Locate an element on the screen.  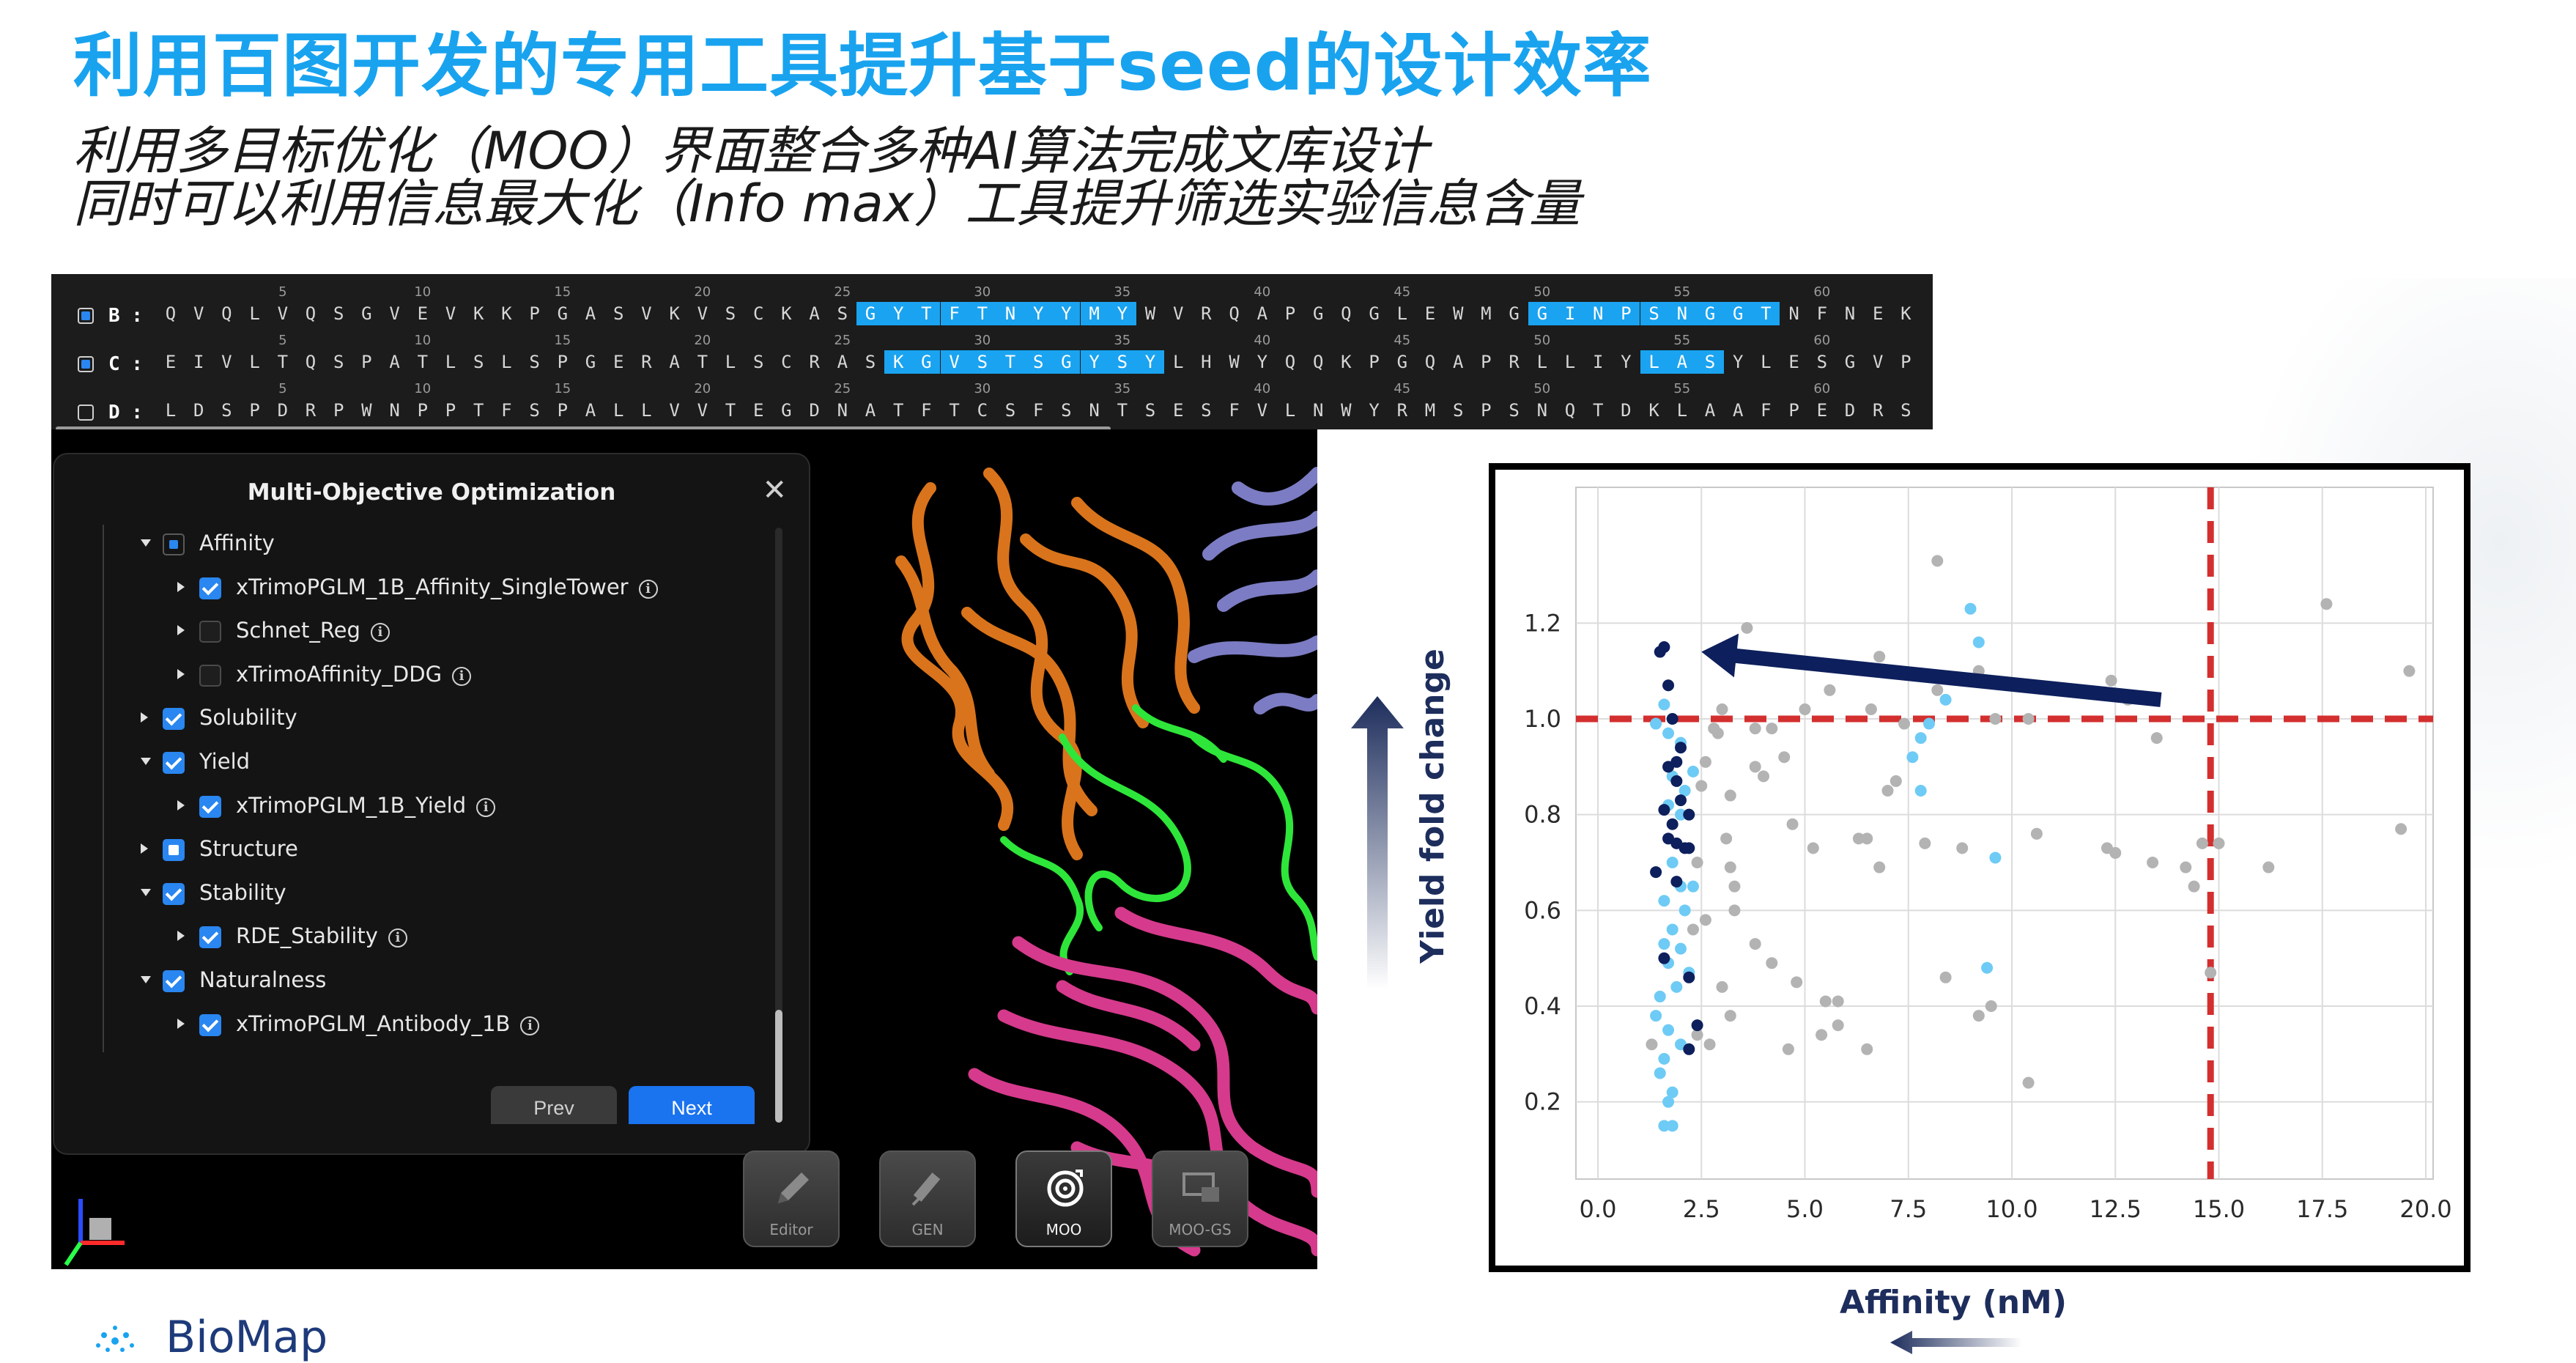
sequence-residue: C is located at coordinates (758, 313).